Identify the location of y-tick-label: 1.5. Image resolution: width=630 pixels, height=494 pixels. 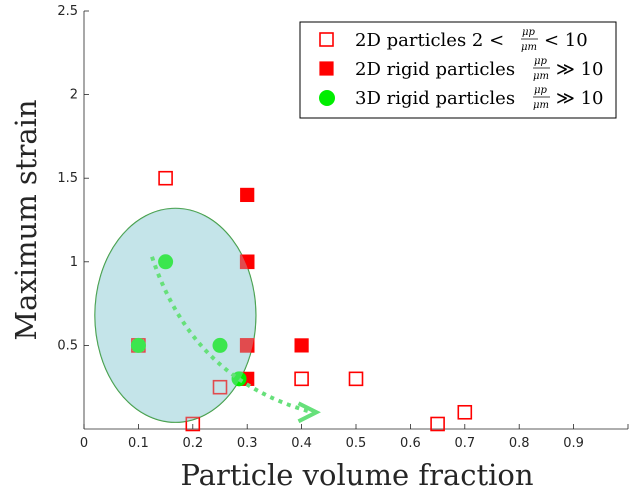
(67, 178).